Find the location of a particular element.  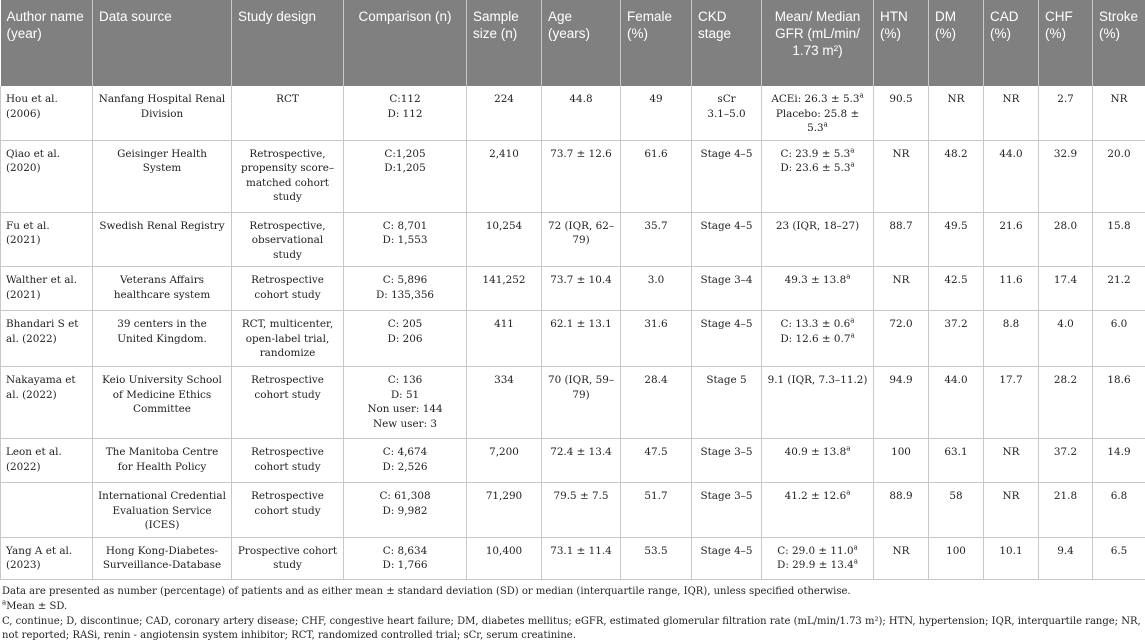

cell-age: 73.7 ± 10.4 is located at coordinates (581, 289).